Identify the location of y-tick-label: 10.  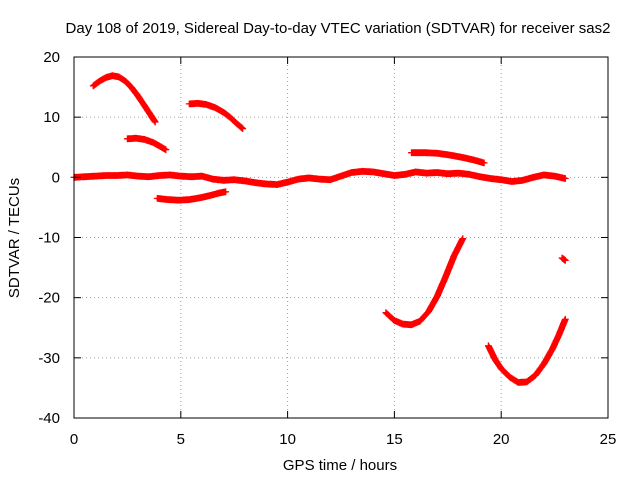
(51, 117).